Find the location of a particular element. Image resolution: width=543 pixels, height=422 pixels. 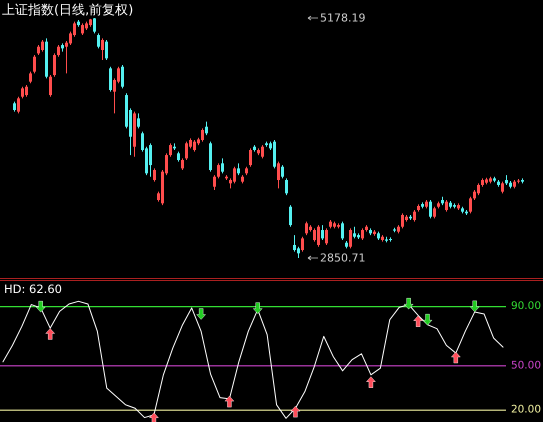

y-tick-label: 50.00 is located at coordinates (525, 365).